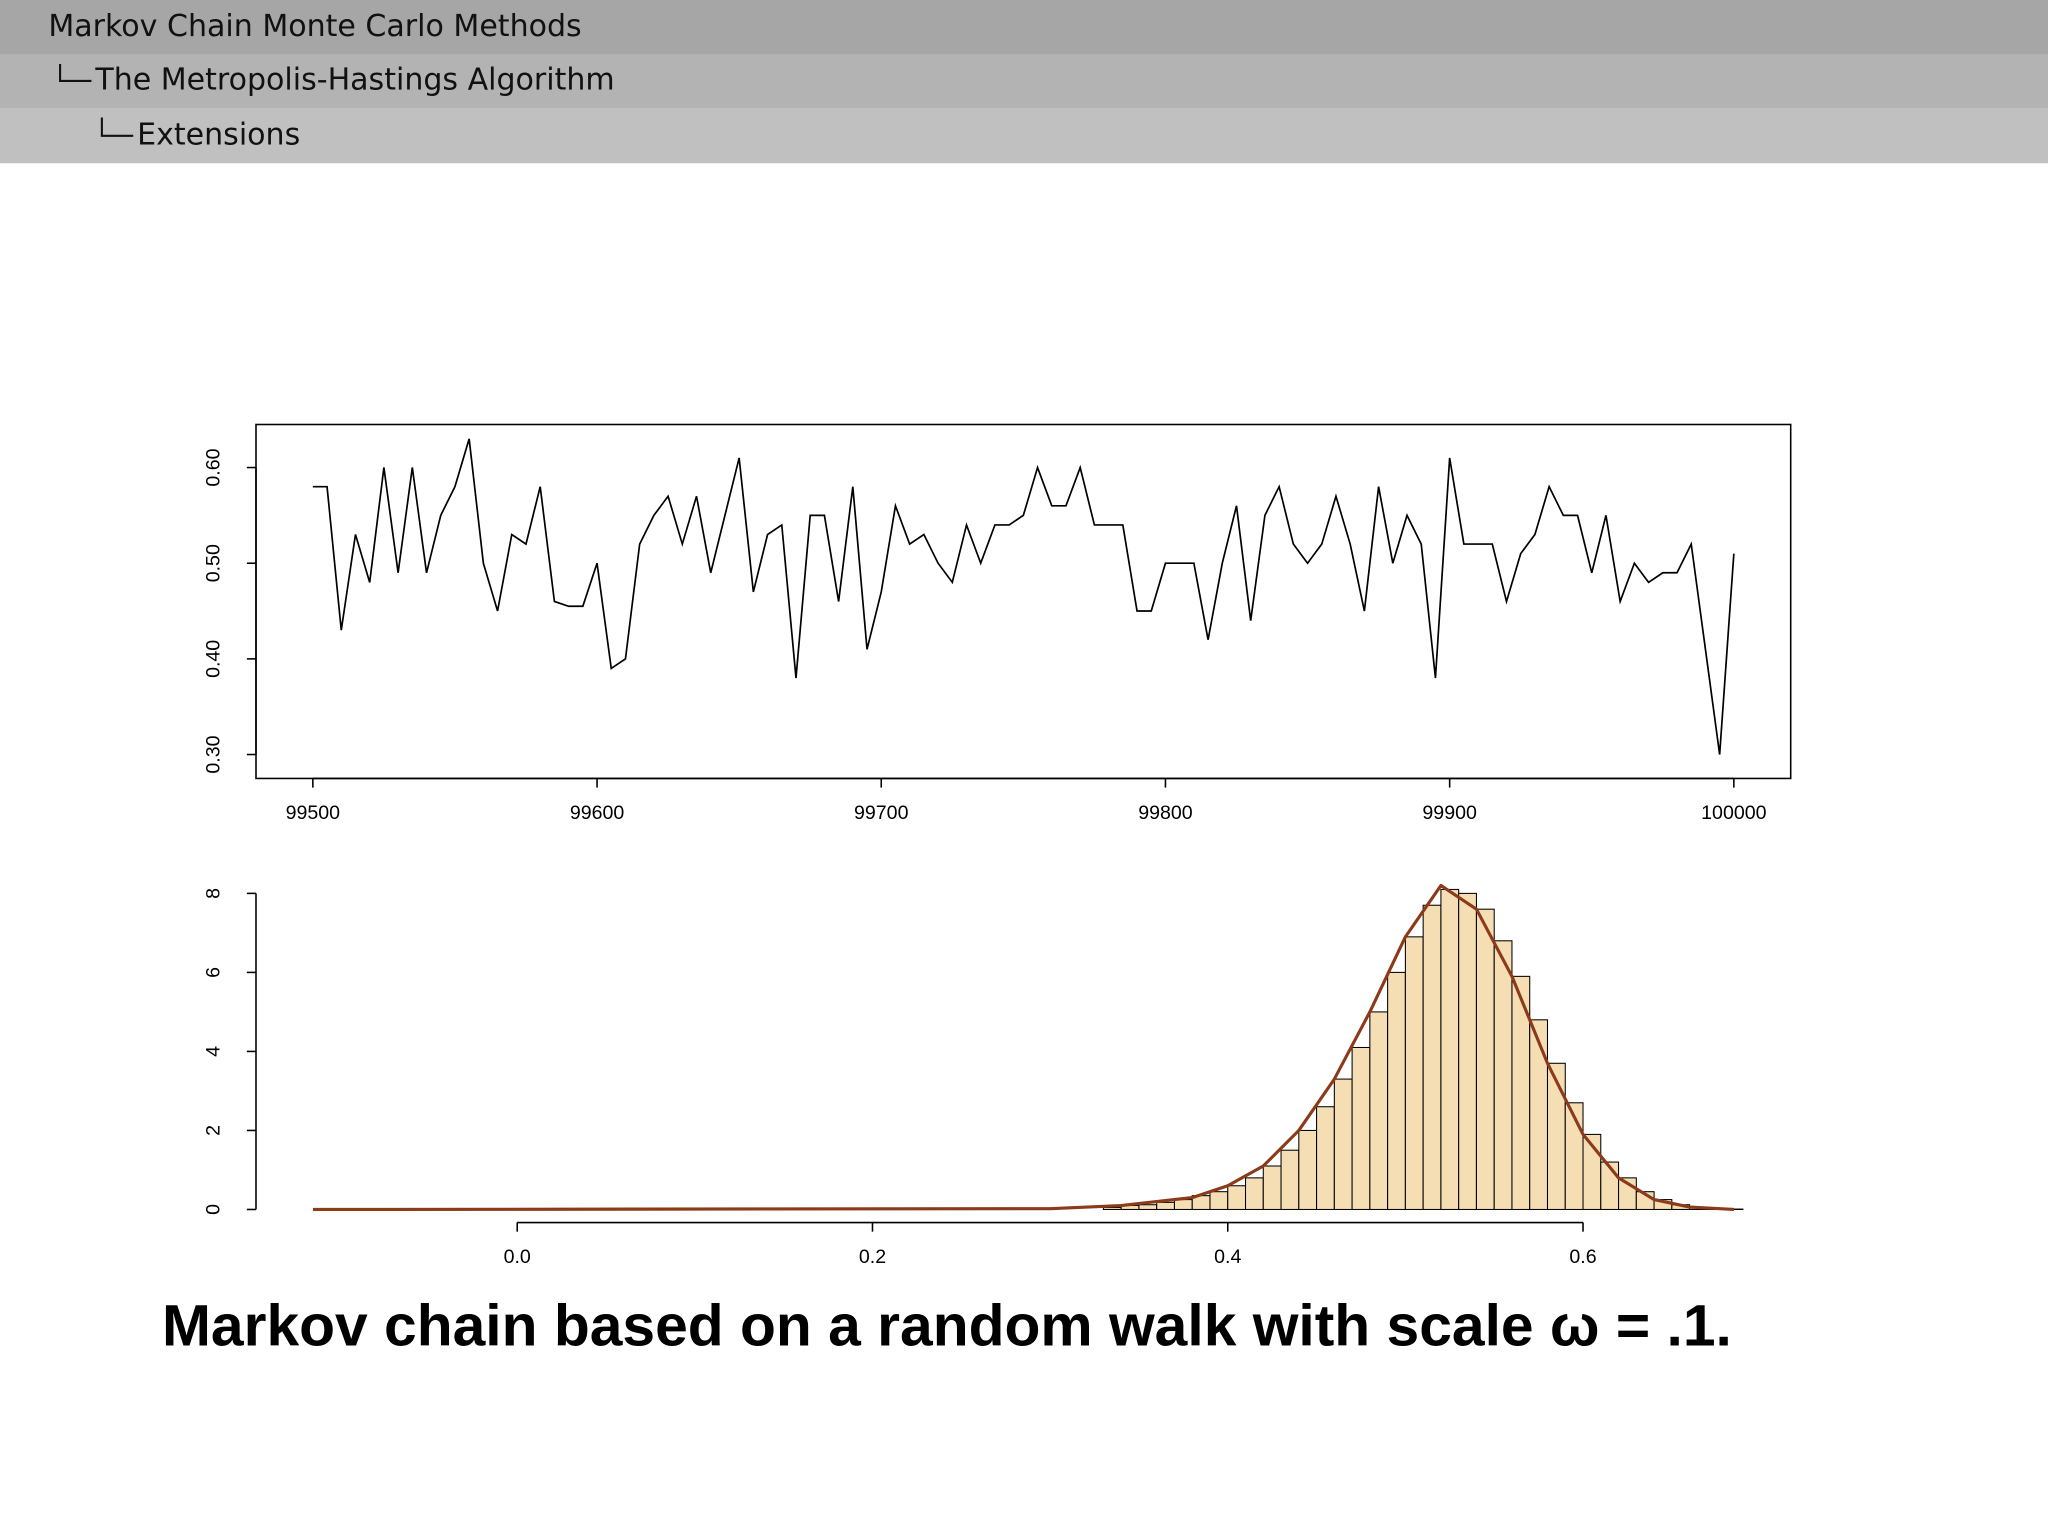 The width and height of the screenshot is (2048, 1536). I want to click on x-tick-label: 0.4, so click(1227, 1257).